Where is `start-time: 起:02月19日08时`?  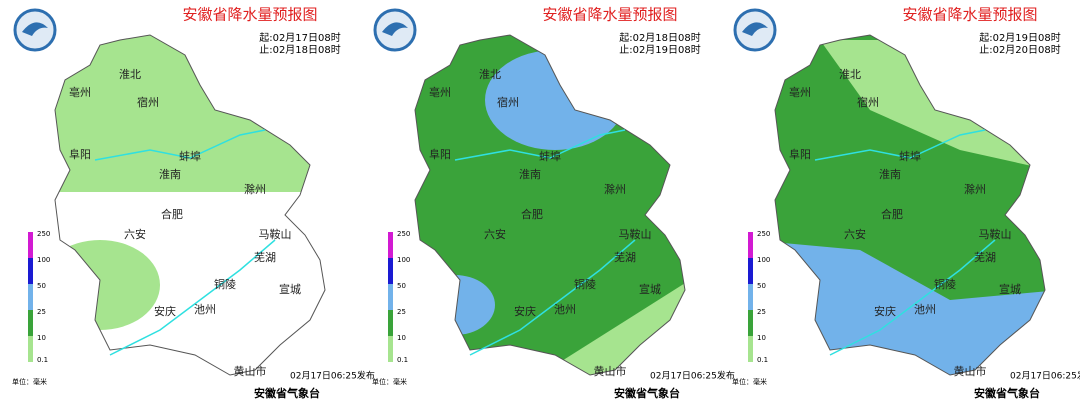
start-time: 起:02月19日08时 is located at coordinates (1020, 38).